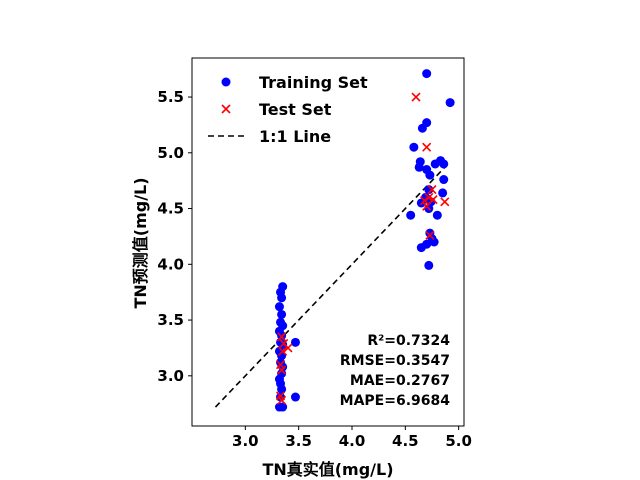 Image resolution: width=640 pixels, height=480 pixels. I want to click on x-tick-label: 3.0, so click(245, 441).